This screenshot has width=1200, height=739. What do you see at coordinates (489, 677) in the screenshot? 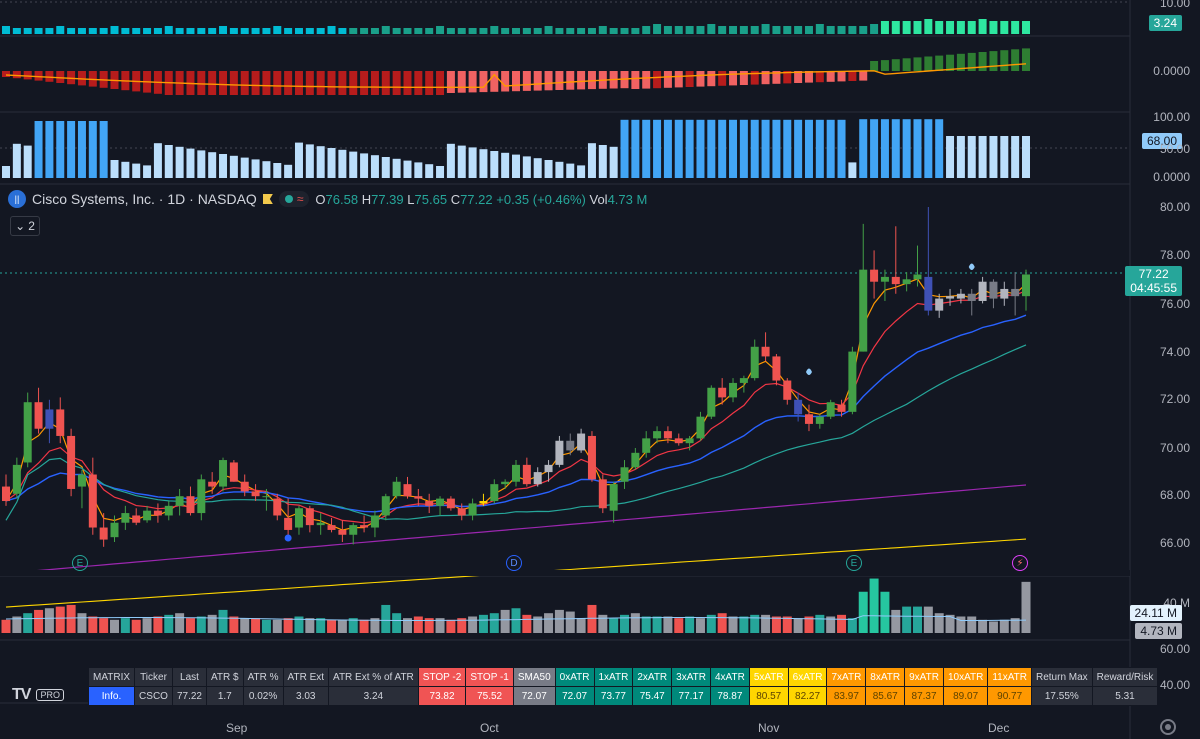
I see `matrix-header-cell: STOP -1` at bounding box center [489, 677].